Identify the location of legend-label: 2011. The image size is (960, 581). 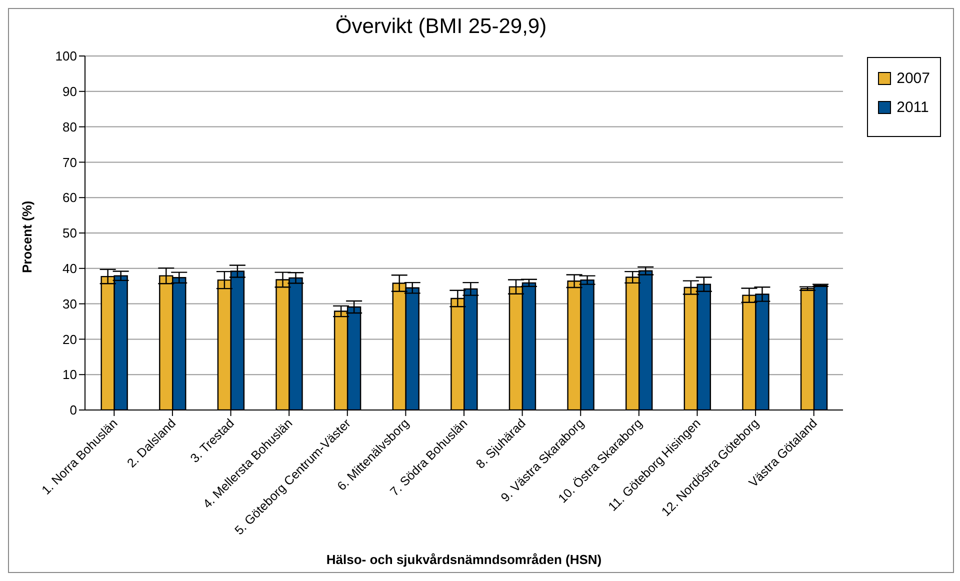
(912, 107).